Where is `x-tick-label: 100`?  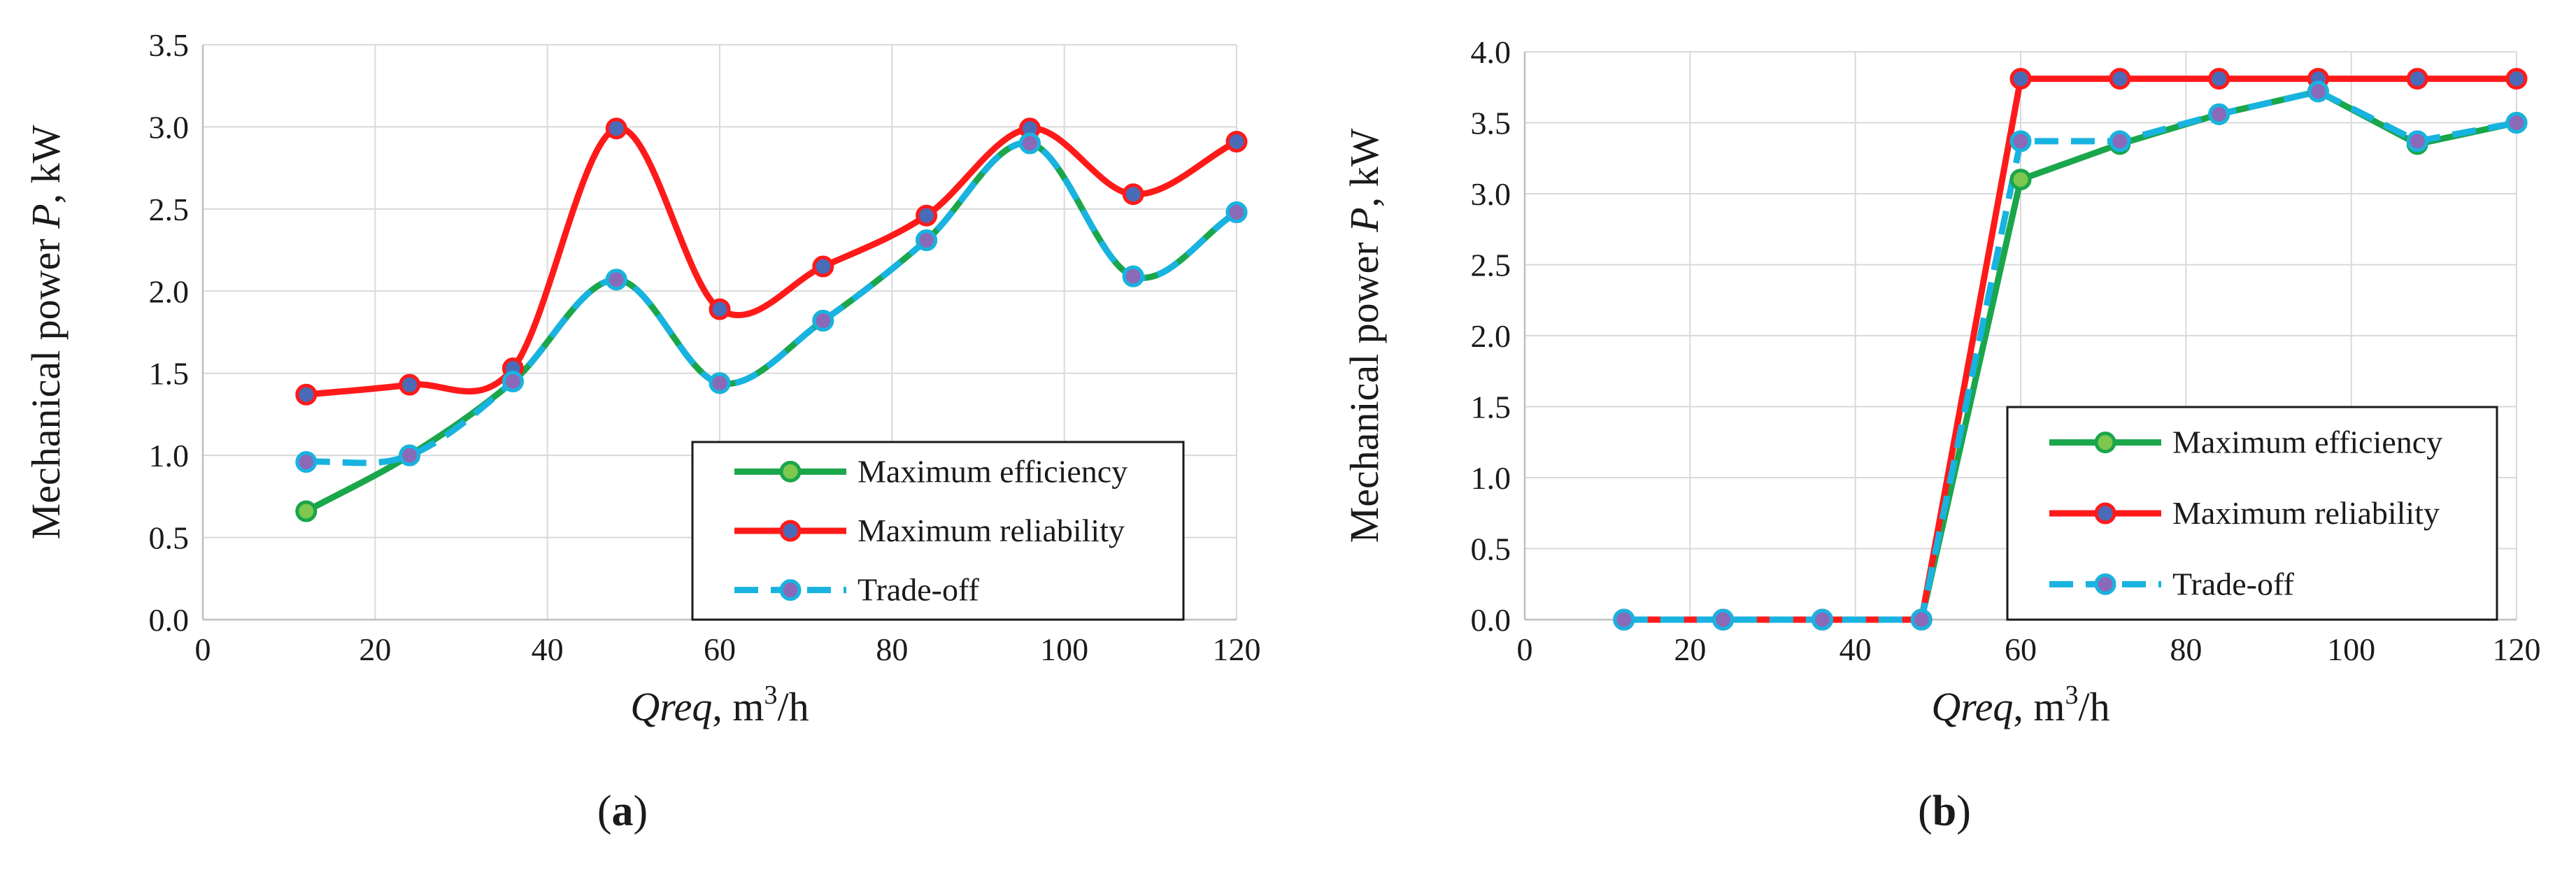
x-tick-label: 100 is located at coordinates (1064, 649).